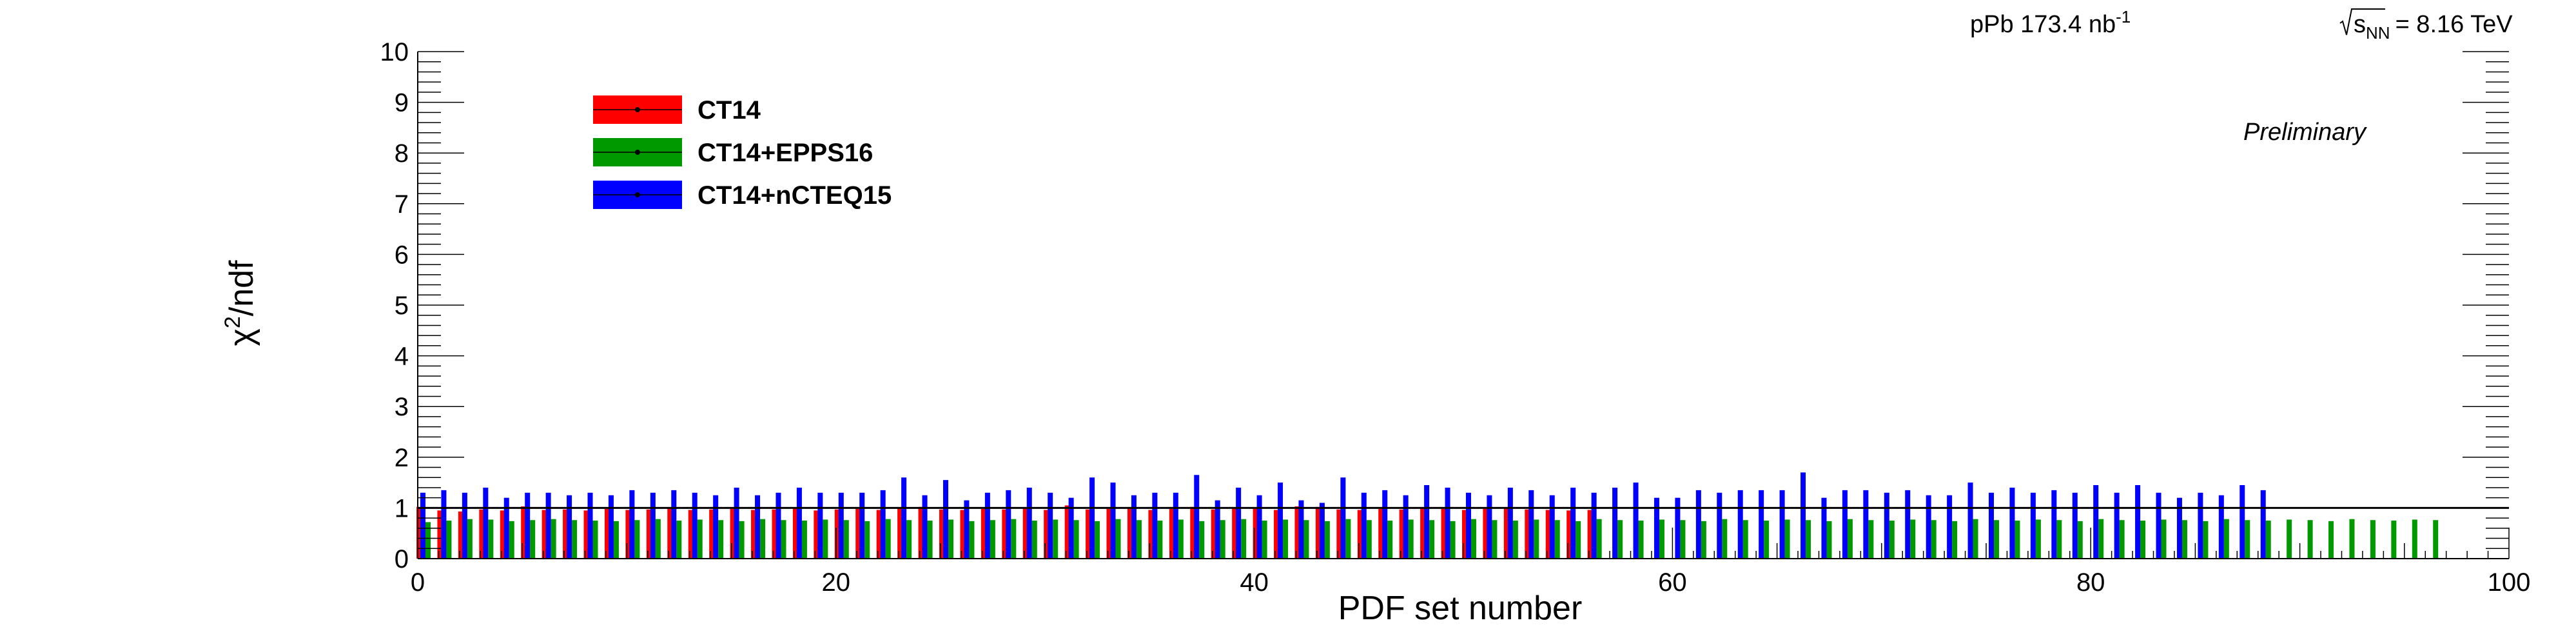 The height and width of the screenshot is (627, 2576). Describe the element at coordinates (2091, 582) in the screenshot. I see `x-tick-label: 80` at that location.